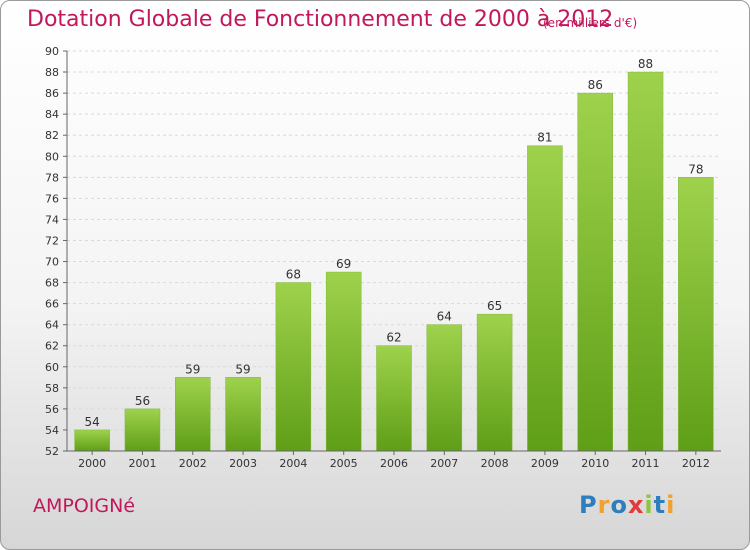 The height and width of the screenshot is (550, 750). I want to click on y-tick-label: 80, so click(52, 156).